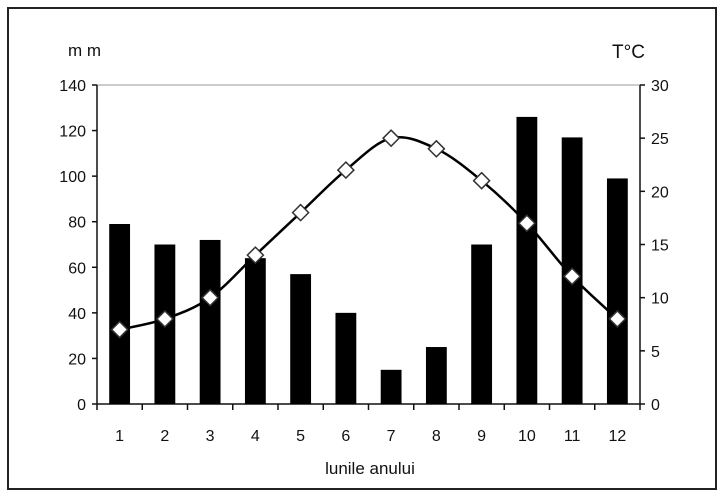  What do you see at coordinates (391, 436) in the screenshot?
I see `x-tick-label: 7` at bounding box center [391, 436].